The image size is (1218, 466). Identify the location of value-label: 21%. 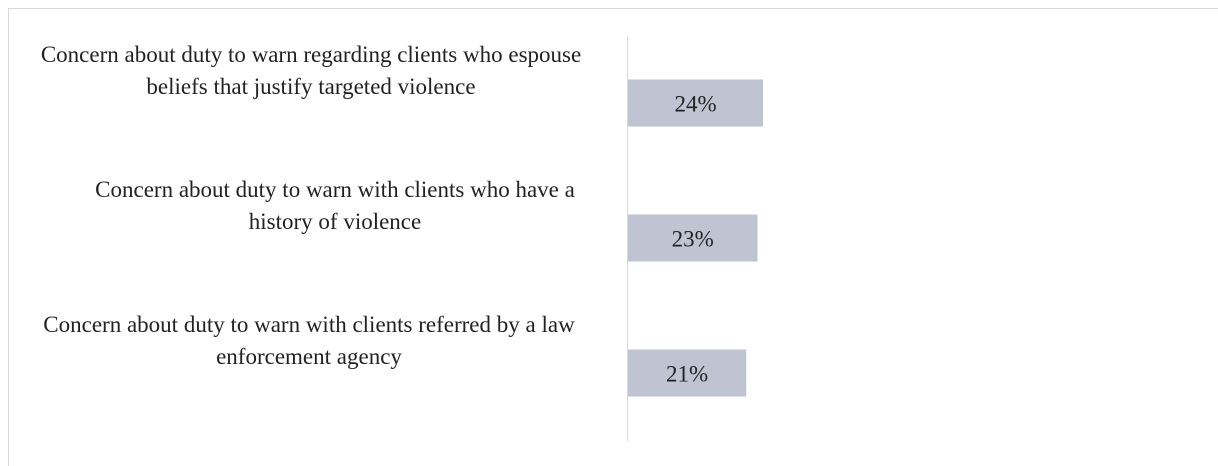
(687, 373).